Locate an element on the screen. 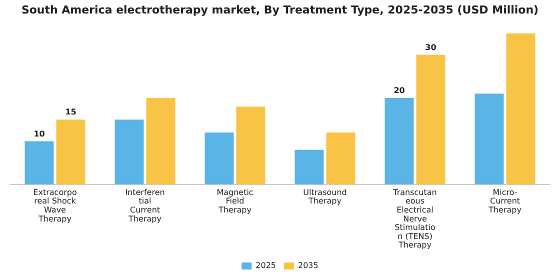 The image size is (560, 280). data-label: 10 is located at coordinates (40, 133).